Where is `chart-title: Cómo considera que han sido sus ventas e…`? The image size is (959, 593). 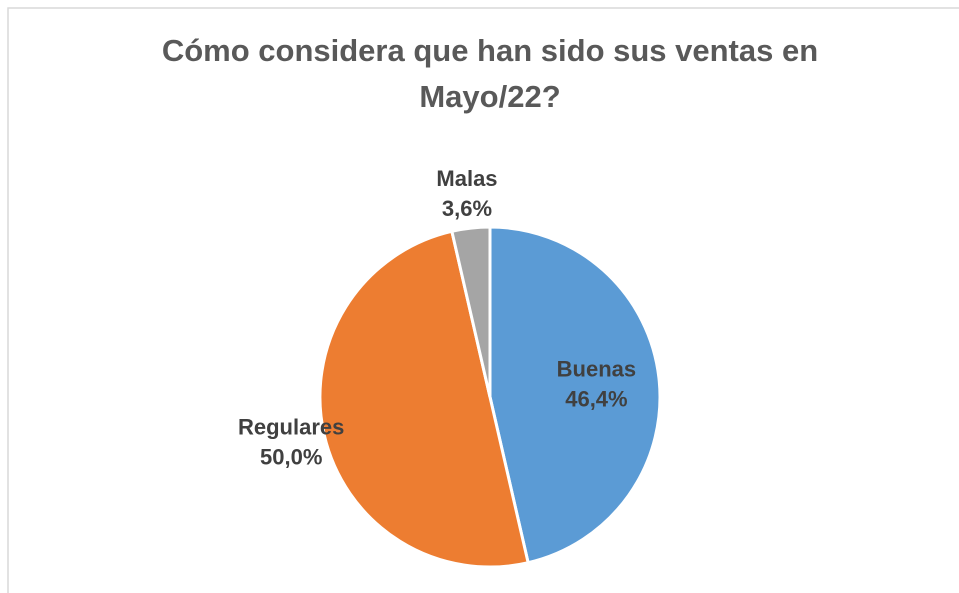 chart-title: Cómo considera que han sido sus ventas e… is located at coordinates (490, 73).